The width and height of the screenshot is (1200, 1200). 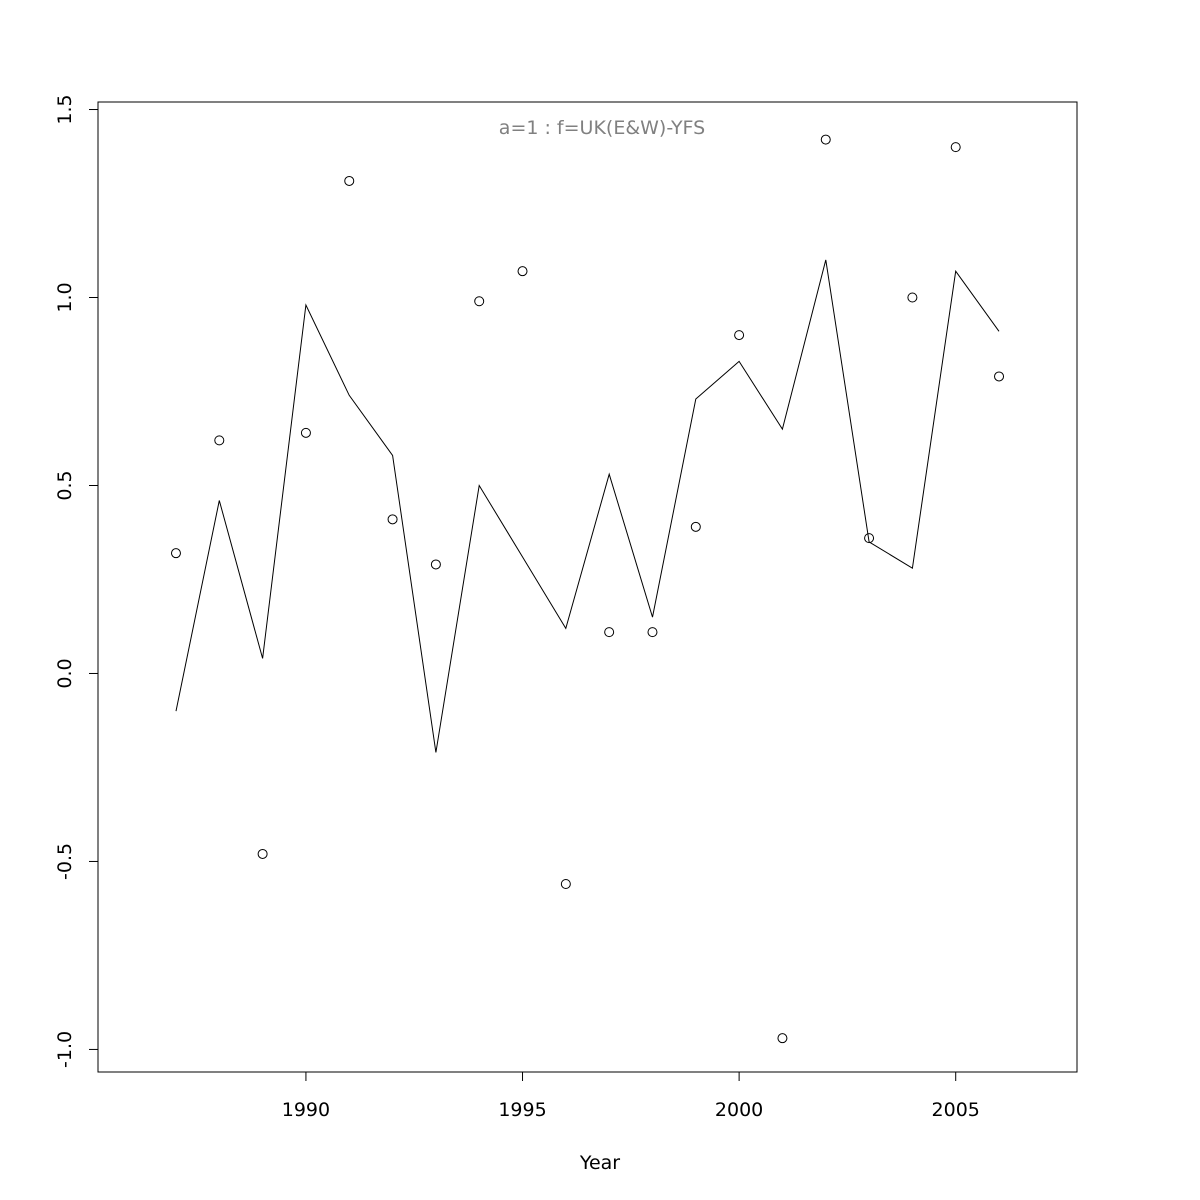 What do you see at coordinates (522, 1110) in the screenshot?
I see `x-tick-label: 1995` at bounding box center [522, 1110].